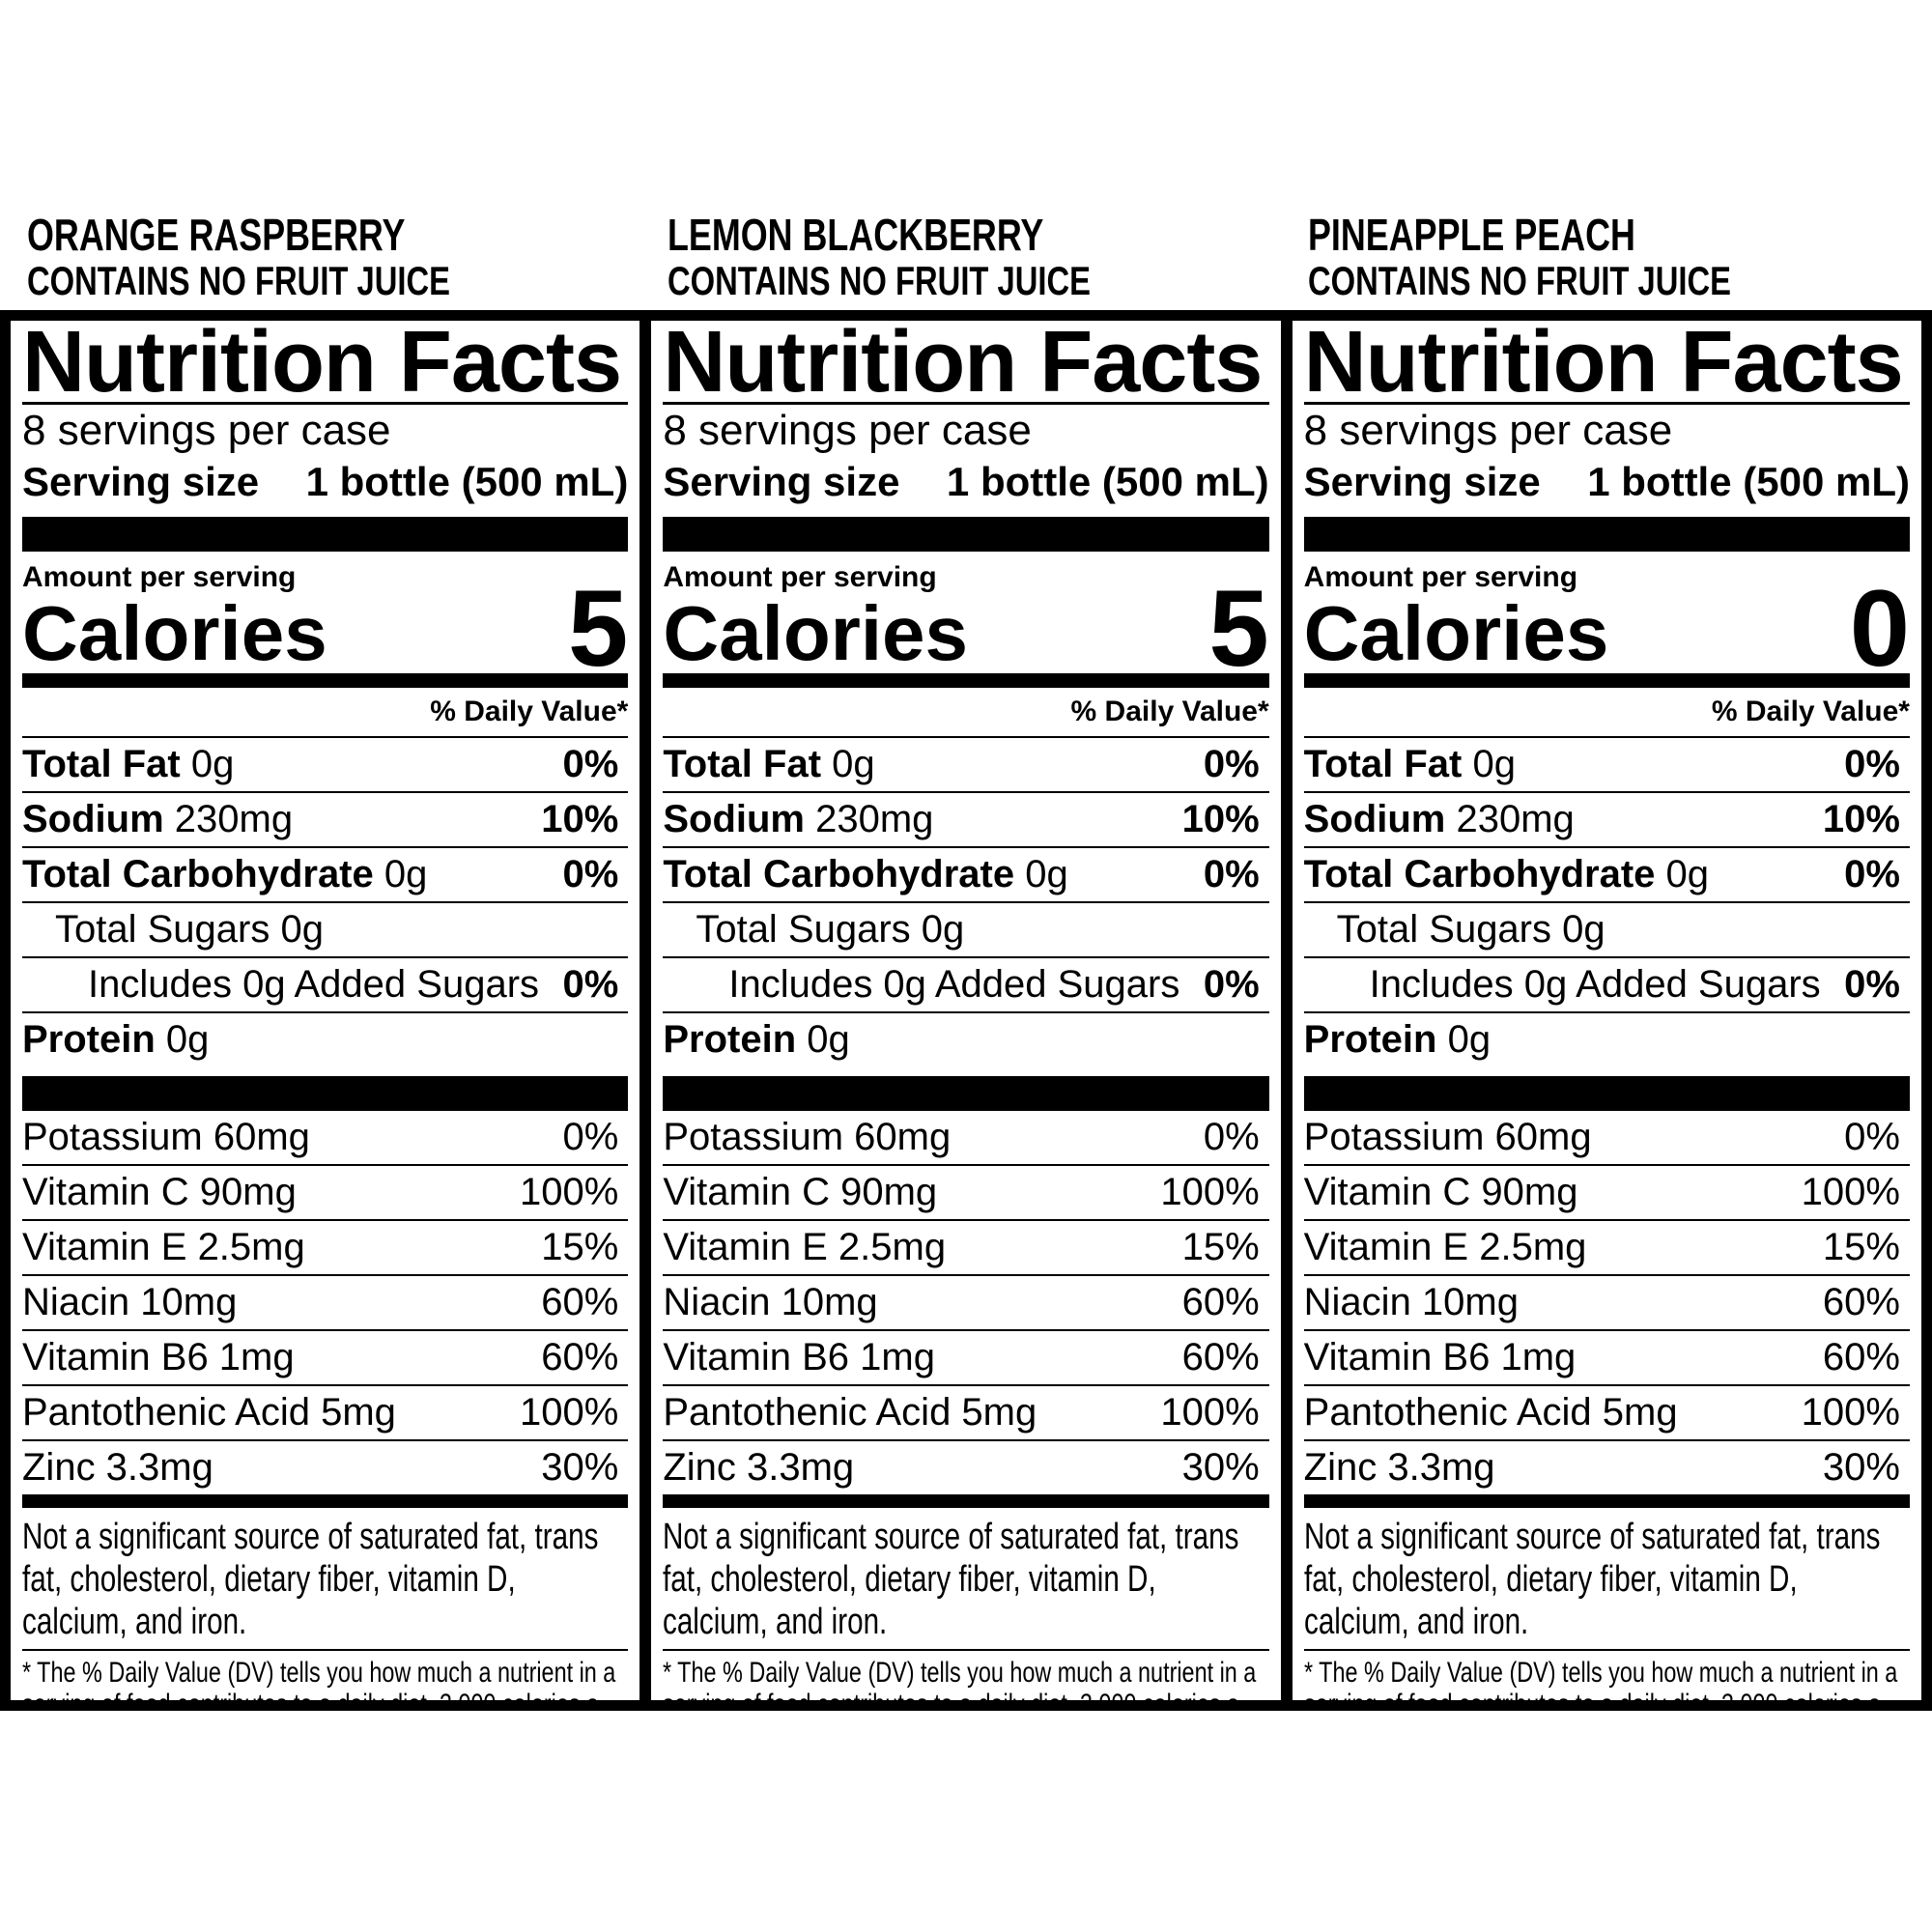  What do you see at coordinates (1607, 1137) in the screenshot?
I see `vitamin-row: Potassium 60mg 0%` at bounding box center [1607, 1137].